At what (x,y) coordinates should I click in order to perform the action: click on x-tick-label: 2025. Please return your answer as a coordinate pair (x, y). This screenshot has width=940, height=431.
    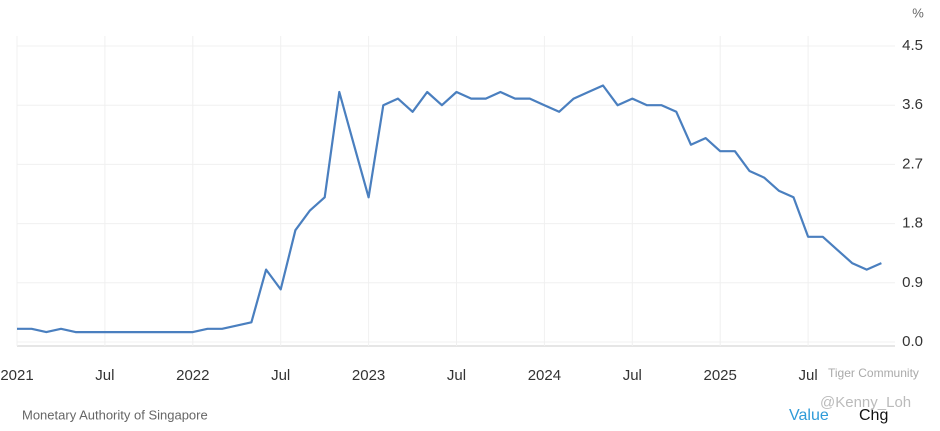
    Looking at the image, I should click on (720, 375).